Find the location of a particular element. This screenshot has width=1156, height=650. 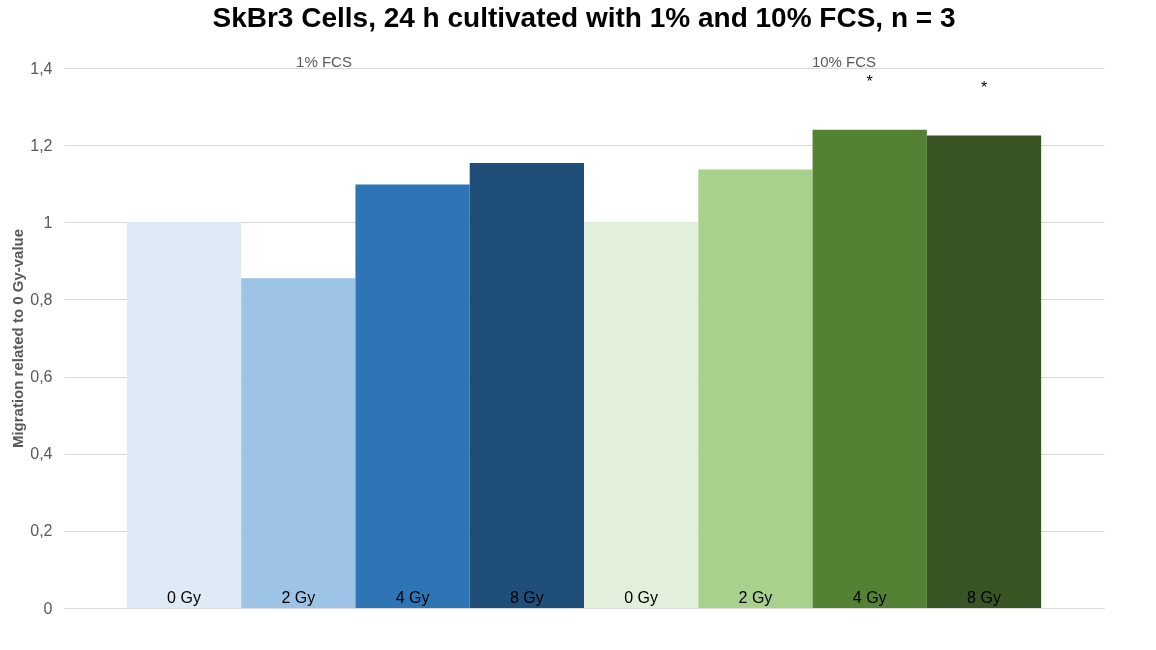

annotation: 1% FCS is located at coordinates (324, 61).